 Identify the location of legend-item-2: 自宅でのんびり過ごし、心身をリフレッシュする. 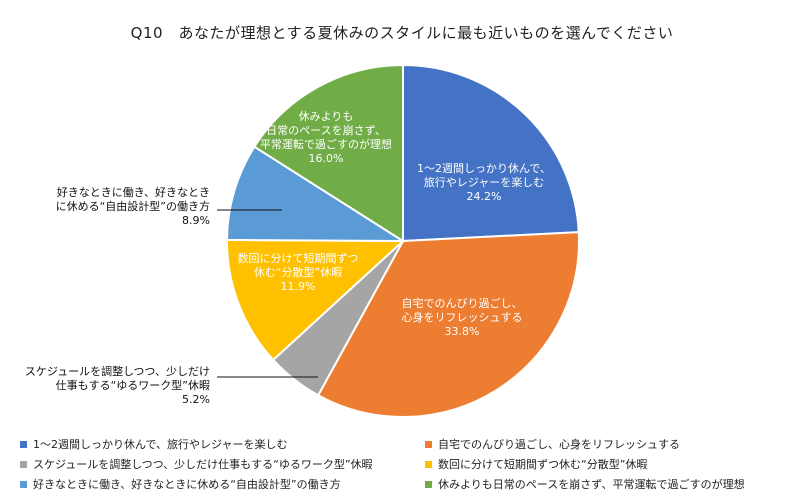
(612, 444).